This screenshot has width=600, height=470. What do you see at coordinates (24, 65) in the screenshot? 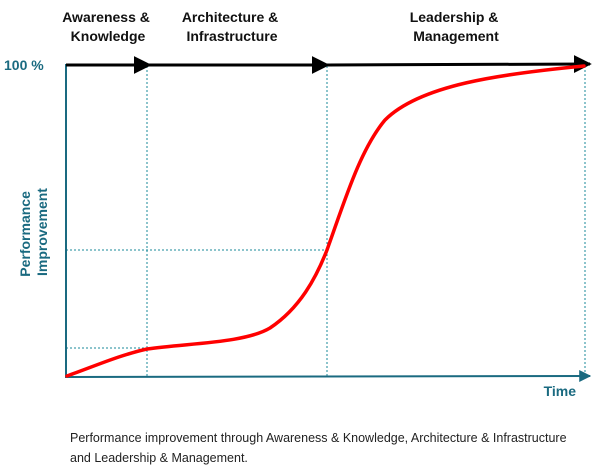
I see `y-axis-max-label: 100 %` at bounding box center [24, 65].